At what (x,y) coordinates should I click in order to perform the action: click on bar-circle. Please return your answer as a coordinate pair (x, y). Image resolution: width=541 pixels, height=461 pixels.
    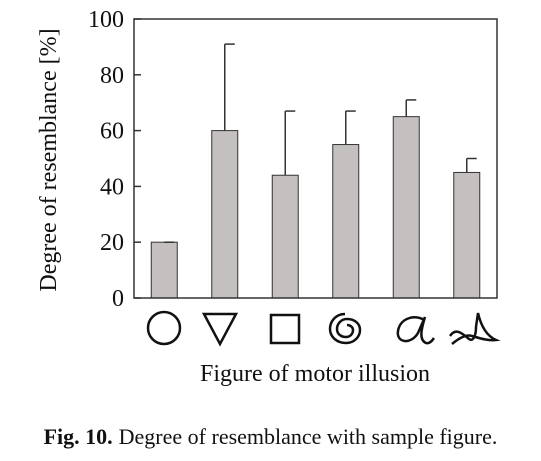
    Looking at the image, I should click on (164, 270).